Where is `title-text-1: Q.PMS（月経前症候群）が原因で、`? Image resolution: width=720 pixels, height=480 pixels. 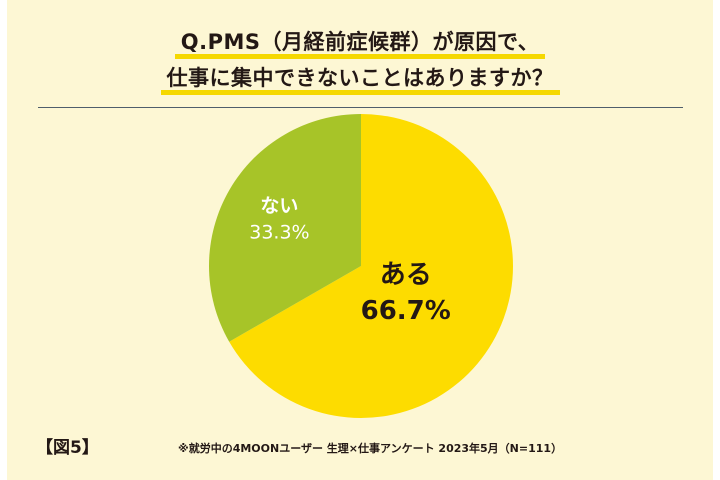
title-text-1: Q.PMS（月経前症候群）が原因で、 is located at coordinates (360, 42).